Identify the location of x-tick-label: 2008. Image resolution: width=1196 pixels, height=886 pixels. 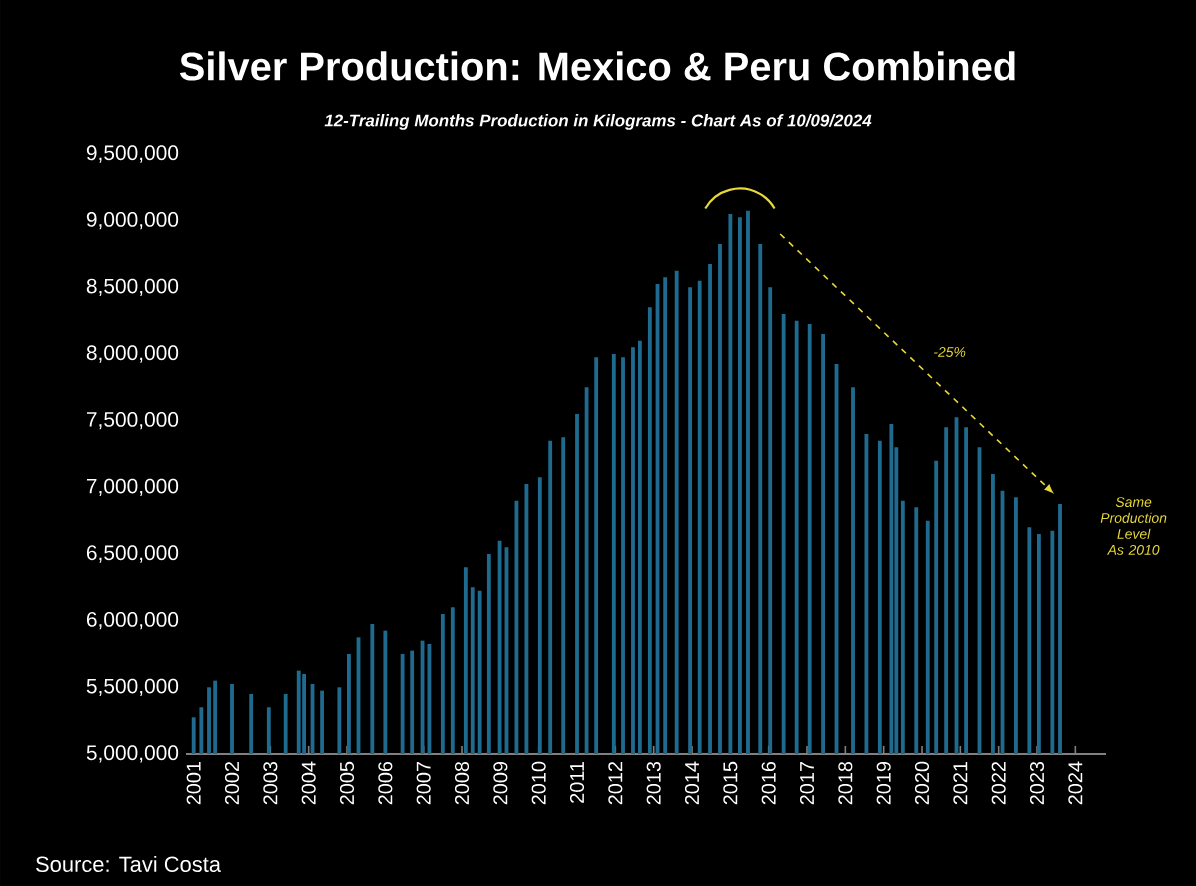
(462, 783).